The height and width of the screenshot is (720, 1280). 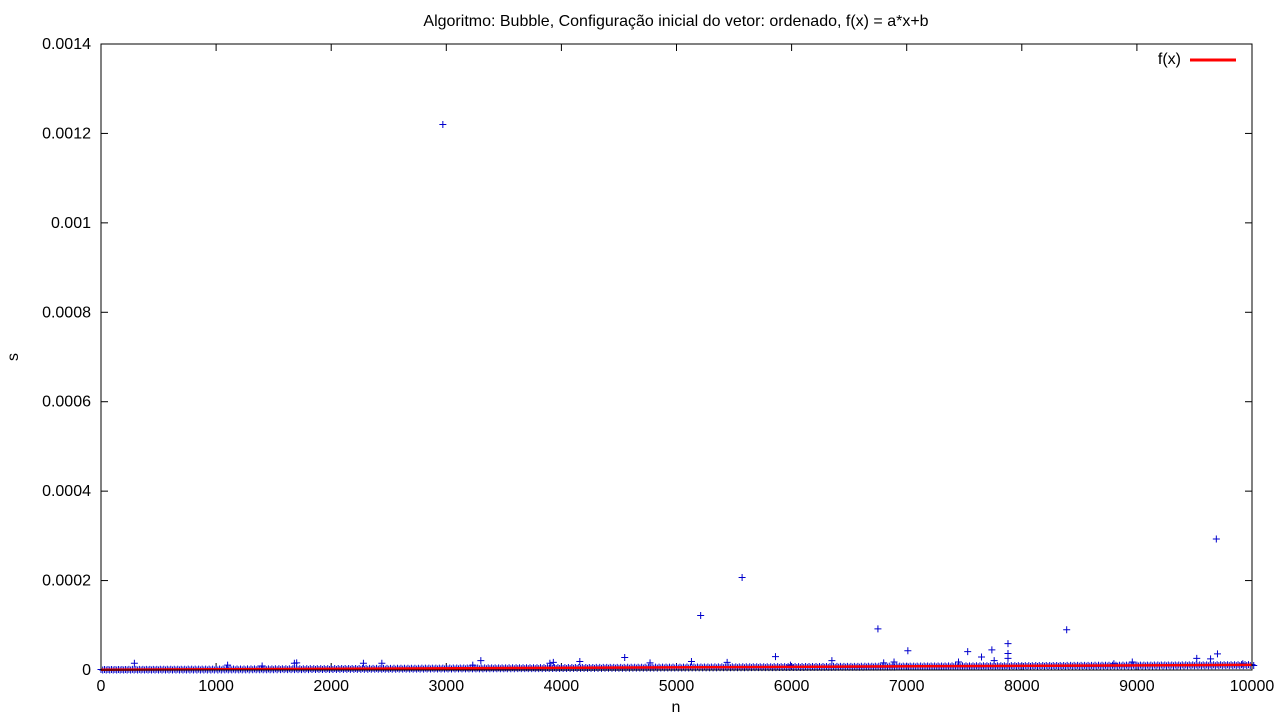 I want to click on x-tick-label: 10000, so click(x=1252, y=686).